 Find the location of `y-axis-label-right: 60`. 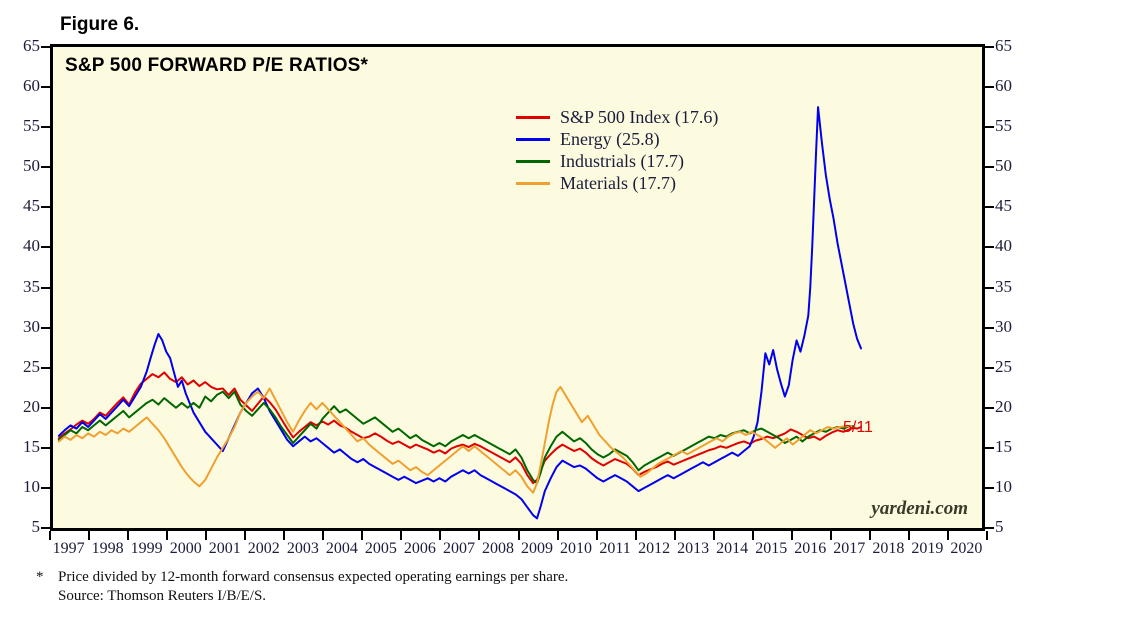

y-axis-label-right: 60 is located at coordinates (1003, 86).